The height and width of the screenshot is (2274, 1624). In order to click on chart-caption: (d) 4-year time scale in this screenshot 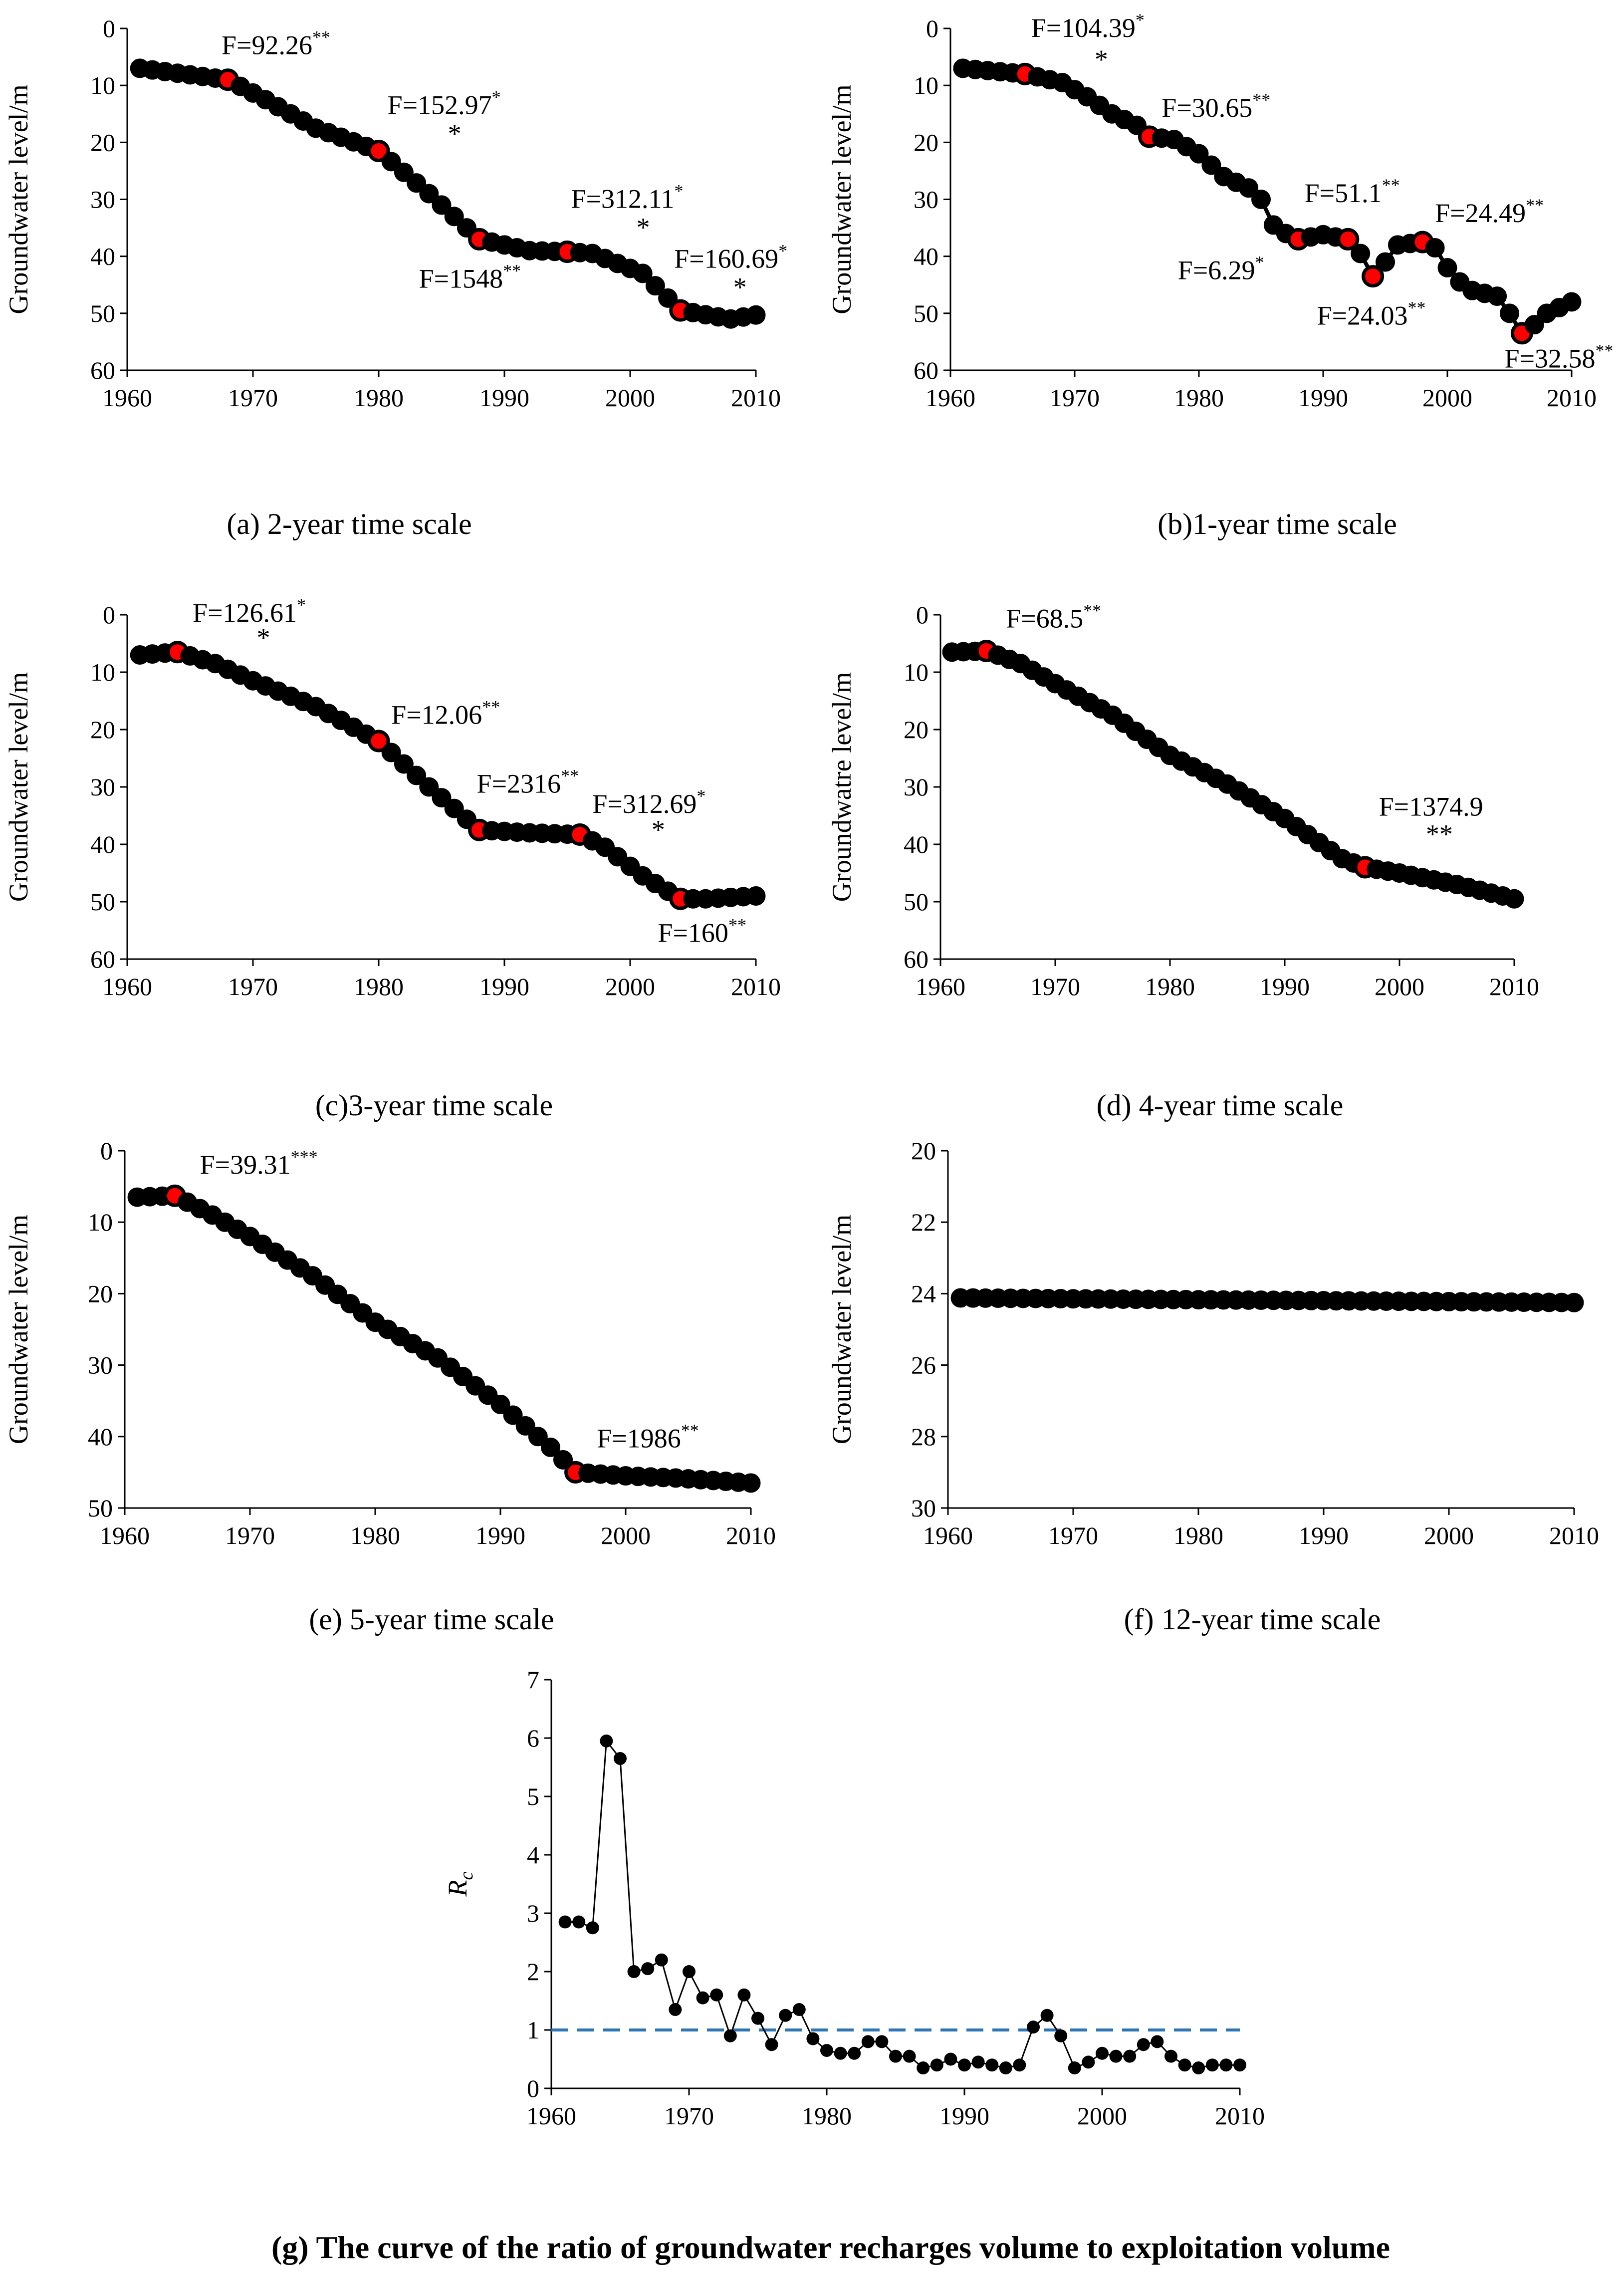, I will do `click(1220, 1106)`.